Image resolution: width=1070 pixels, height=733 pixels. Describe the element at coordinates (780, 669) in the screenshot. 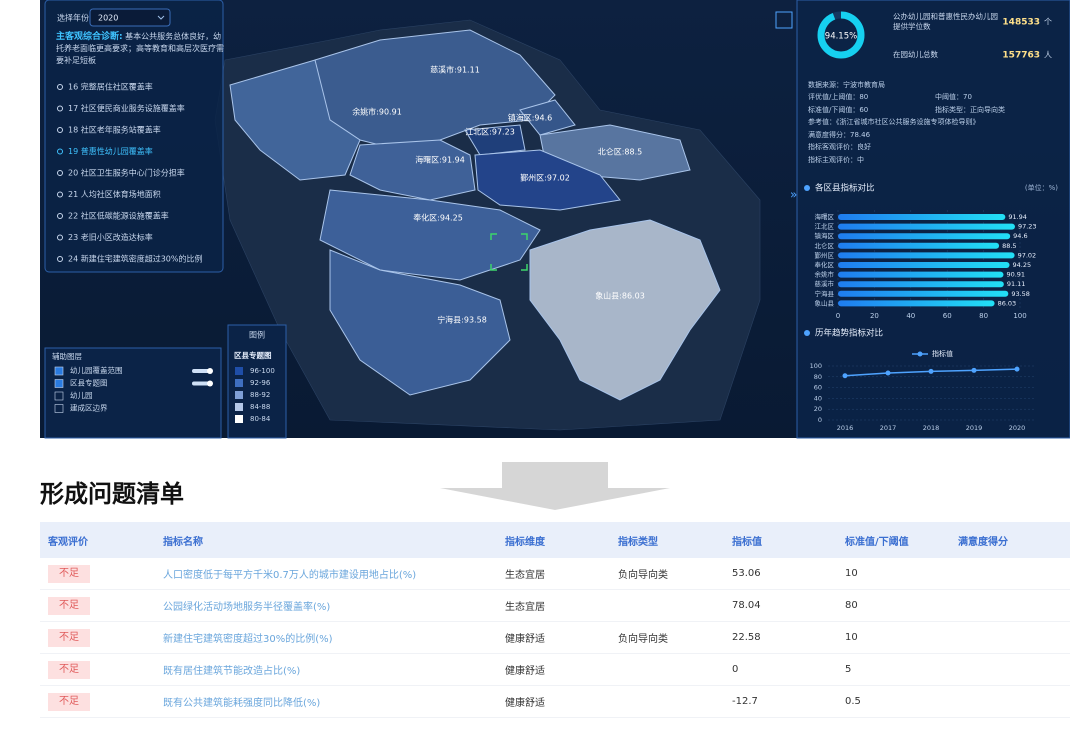

I see `table-cell: 0` at that location.